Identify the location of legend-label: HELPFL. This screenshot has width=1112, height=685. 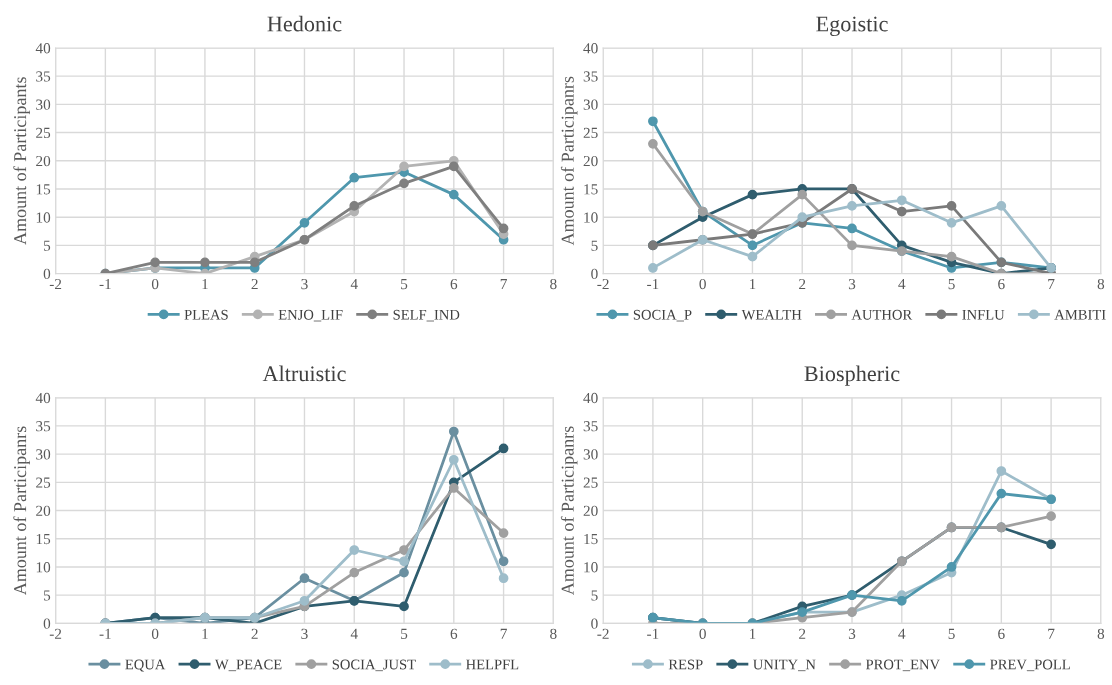
(492, 664).